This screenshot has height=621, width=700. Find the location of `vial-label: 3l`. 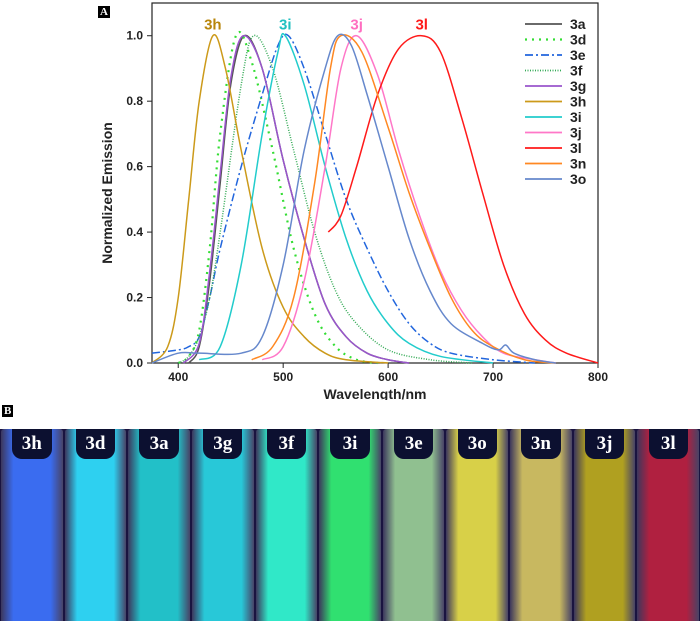

vial-label: 3l is located at coordinates (668, 443).